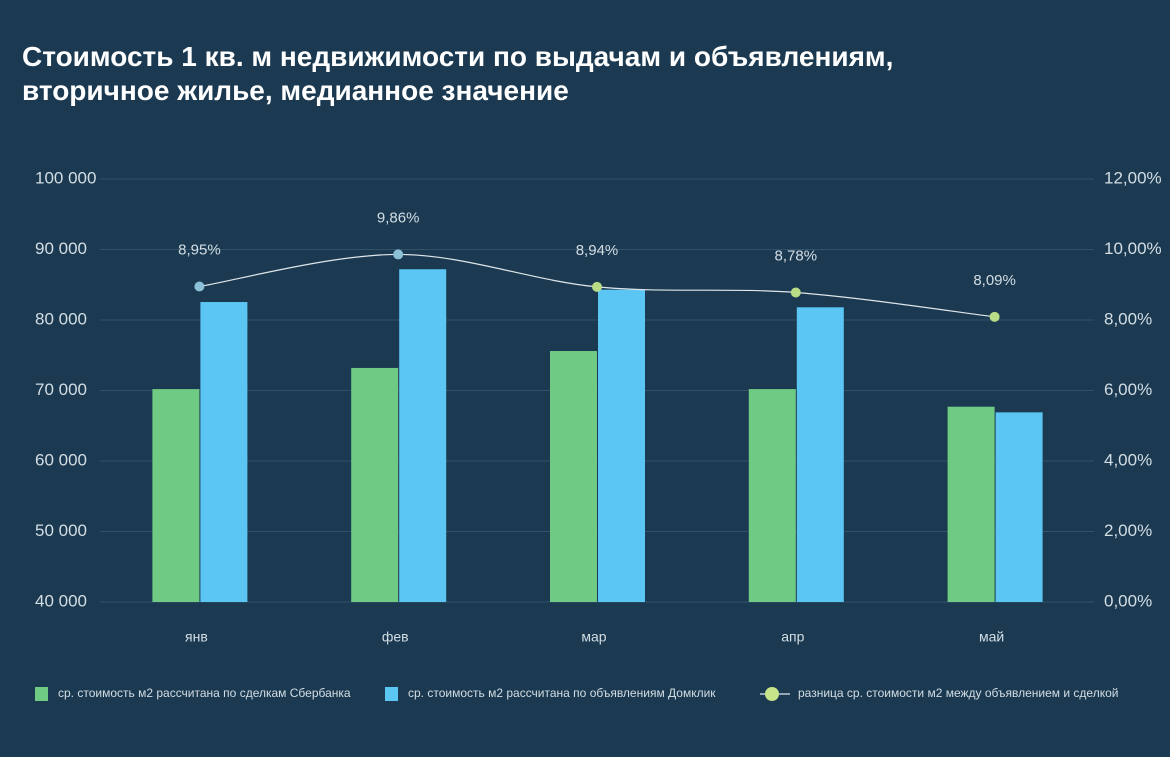  I want to click on data-label: 9,86%, so click(398, 217).